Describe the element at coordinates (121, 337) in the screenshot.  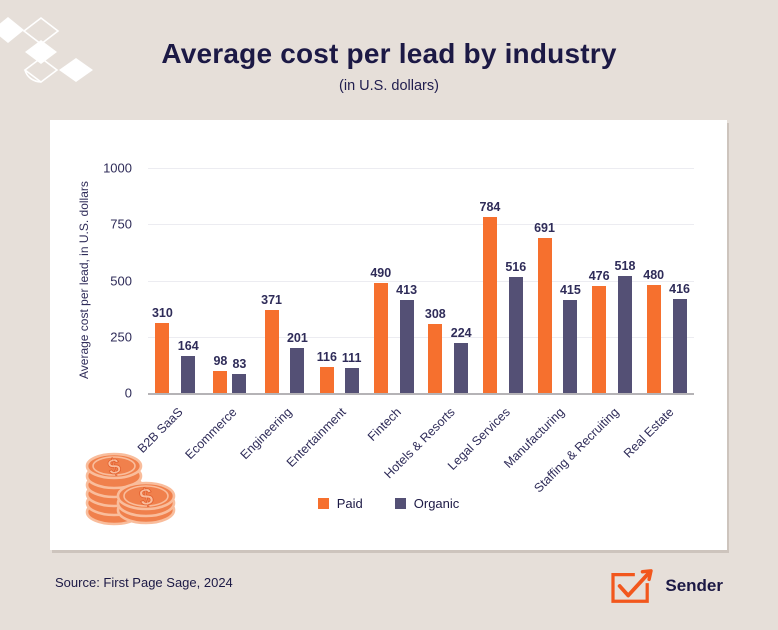
I see `y-tick-label: 250` at that location.